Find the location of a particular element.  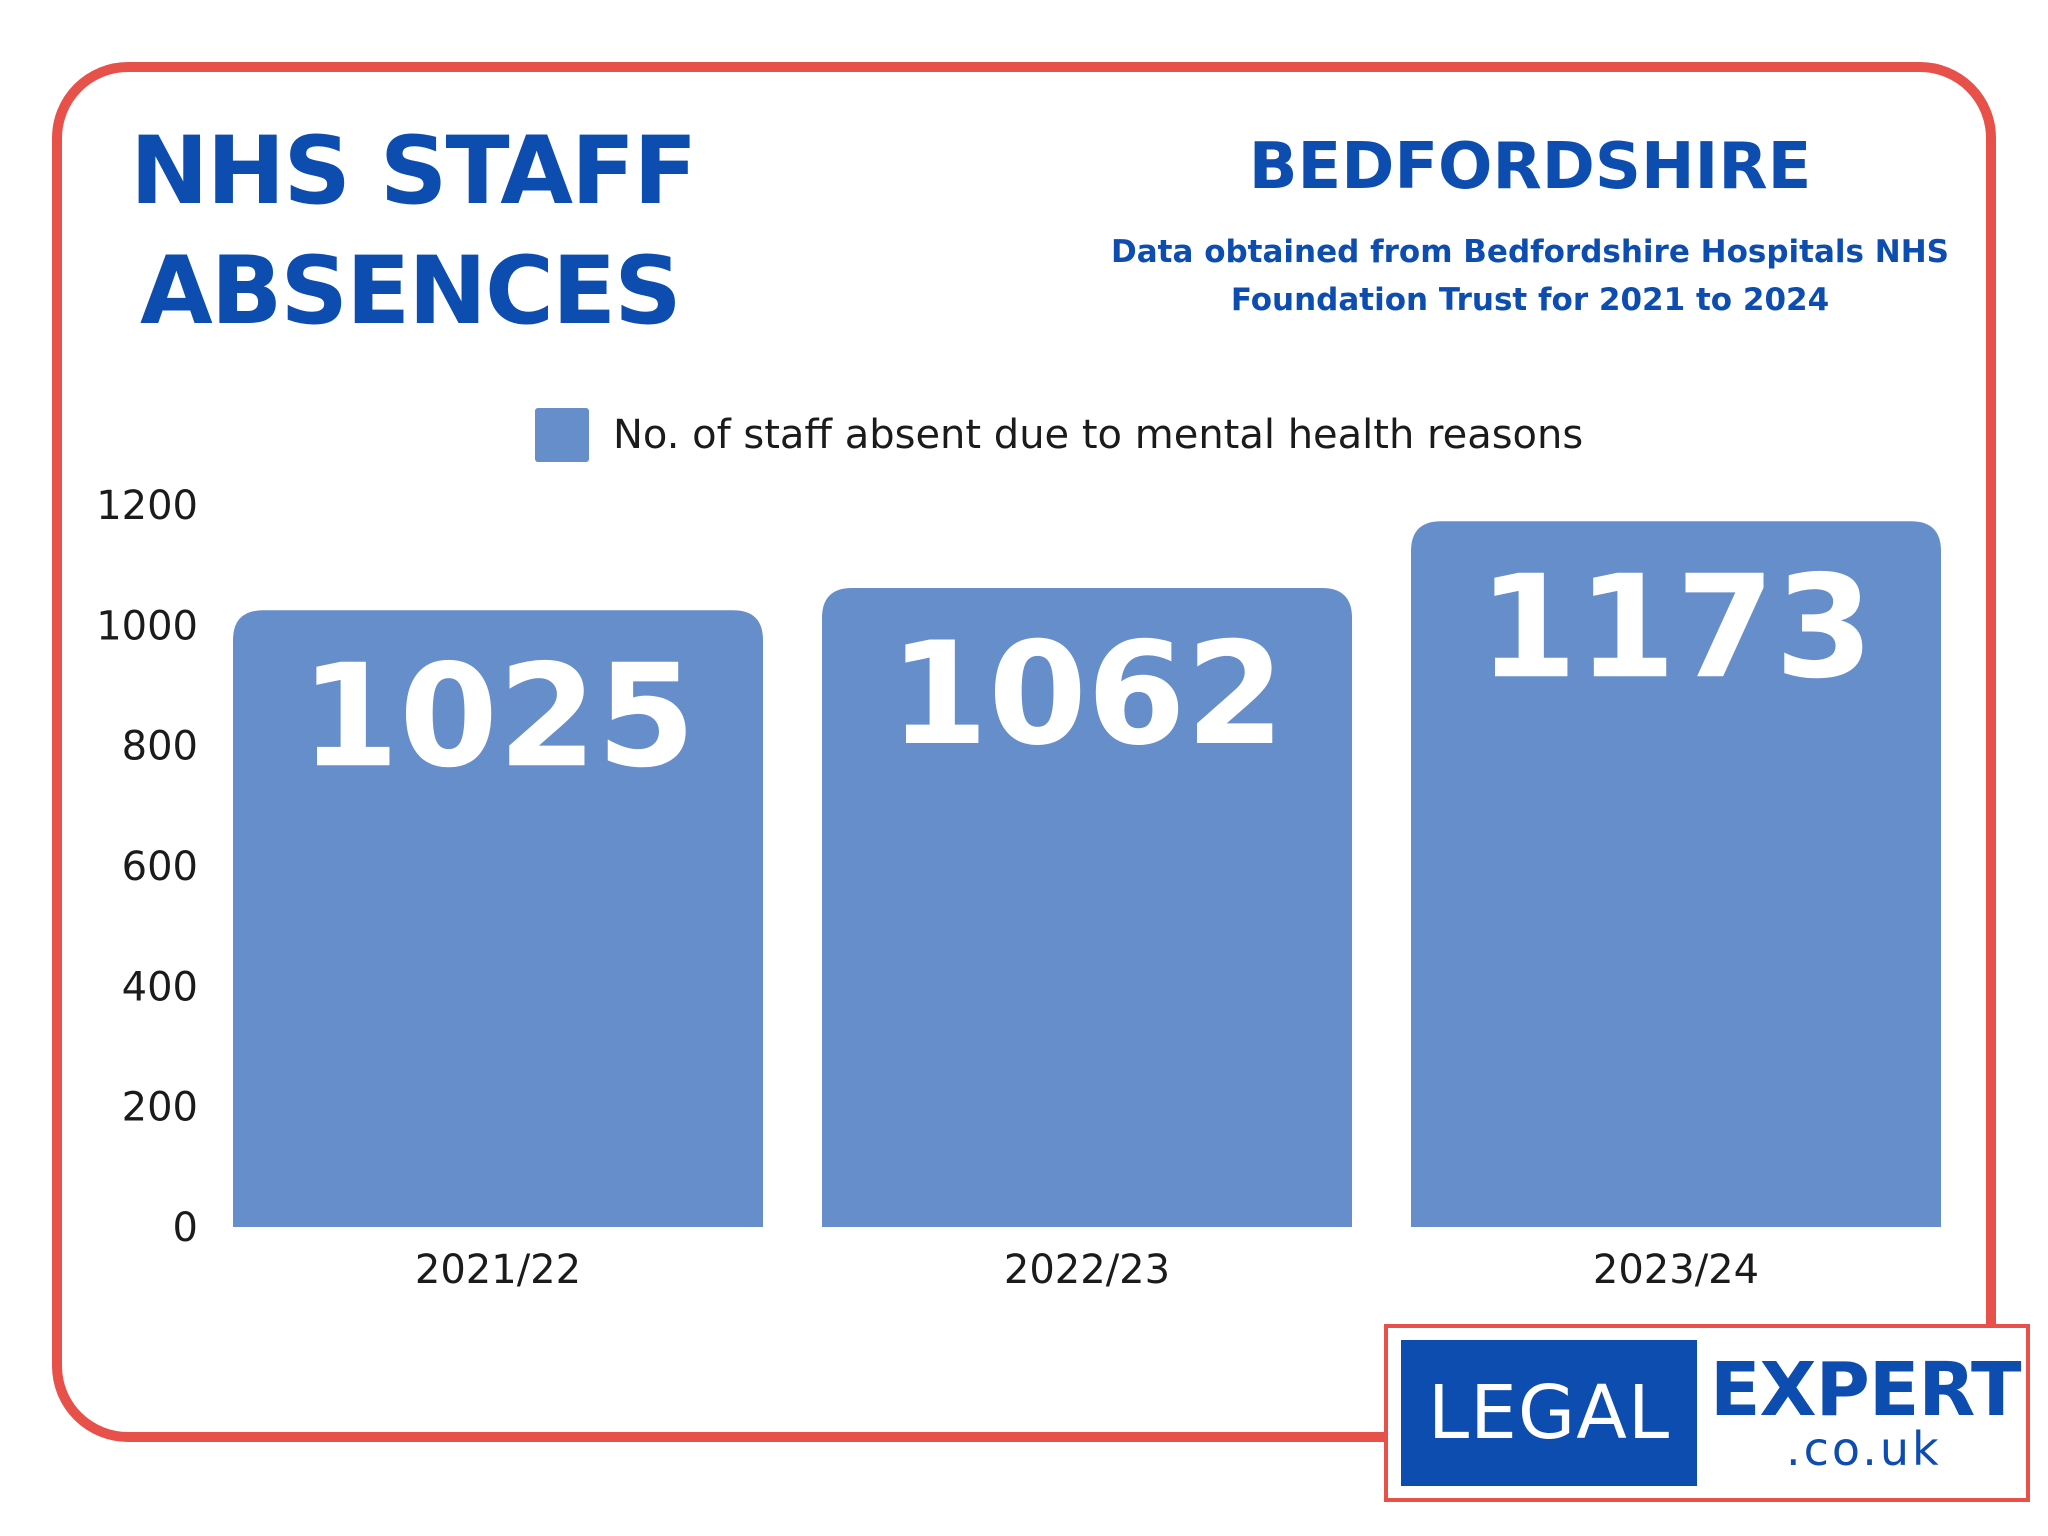

legal-expert-logo: LEGAL EXPERT .co.uk is located at coordinates (1707, 1413).